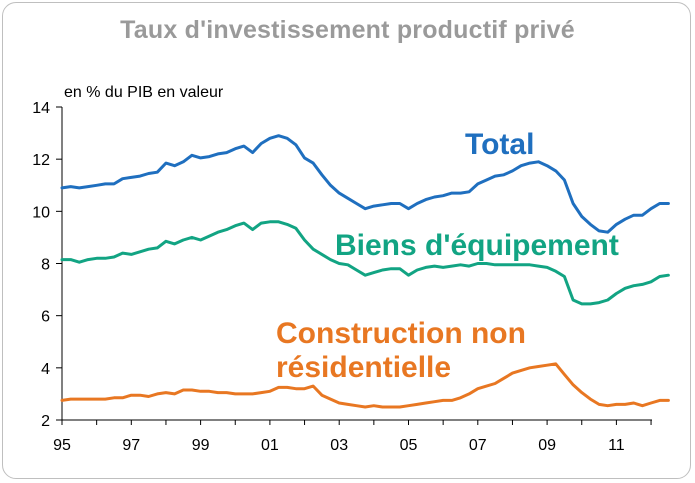 The image size is (695, 483). Describe the element at coordinates (41, 160) in the screenshot. I see `y-tick-label: 12` at that location.